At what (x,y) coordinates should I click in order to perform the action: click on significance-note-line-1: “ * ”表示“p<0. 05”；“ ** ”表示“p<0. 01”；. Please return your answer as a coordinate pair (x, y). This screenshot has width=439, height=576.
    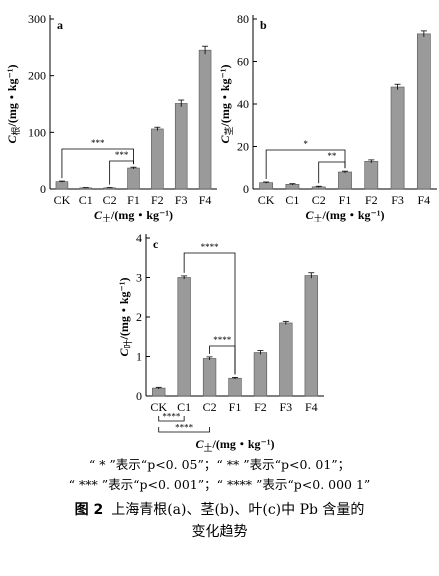
    Looking at the image, I should click on (219, 464).